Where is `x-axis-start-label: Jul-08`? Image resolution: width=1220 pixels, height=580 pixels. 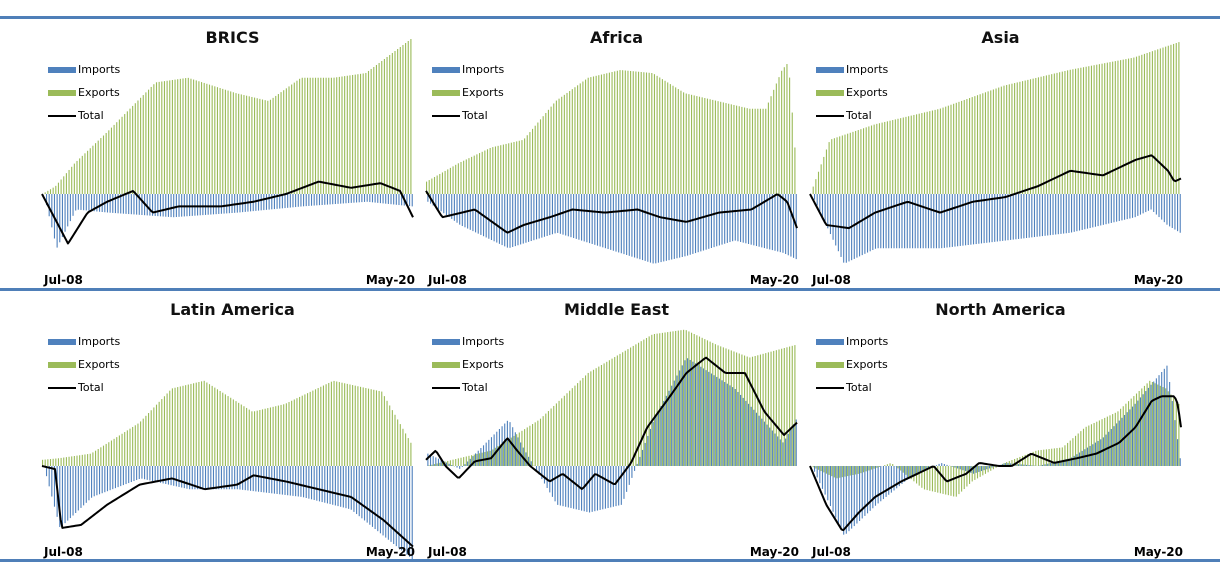
x-axis-start-label: Jul-08 is located at coordinates (63, 280).